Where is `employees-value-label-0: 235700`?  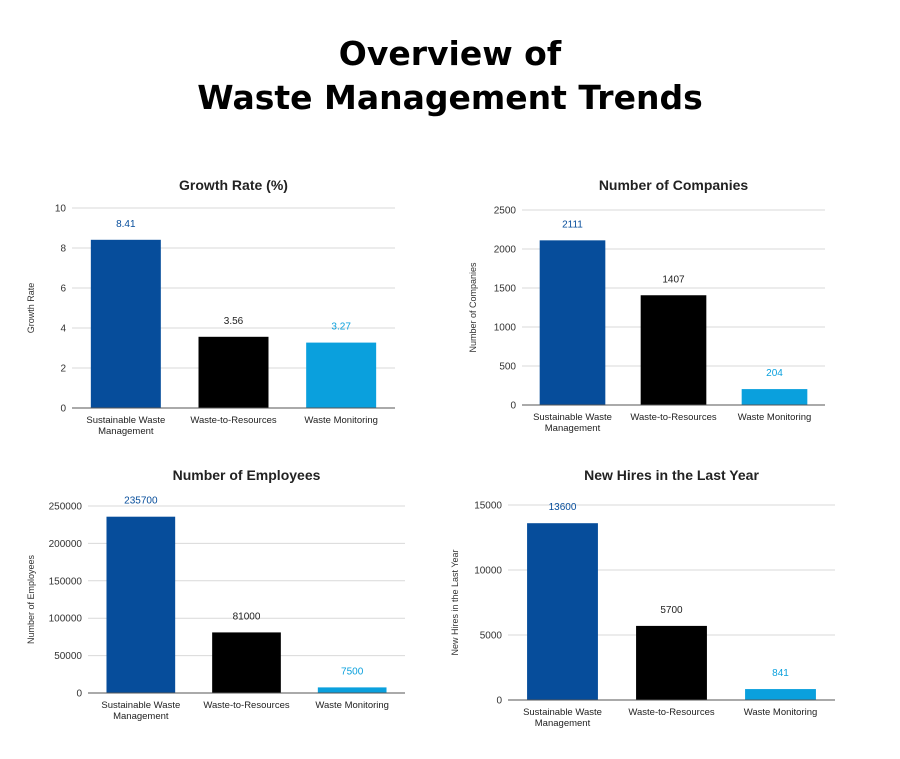
employees-value-label-0: 235700 is located at coordinates (141, 501).